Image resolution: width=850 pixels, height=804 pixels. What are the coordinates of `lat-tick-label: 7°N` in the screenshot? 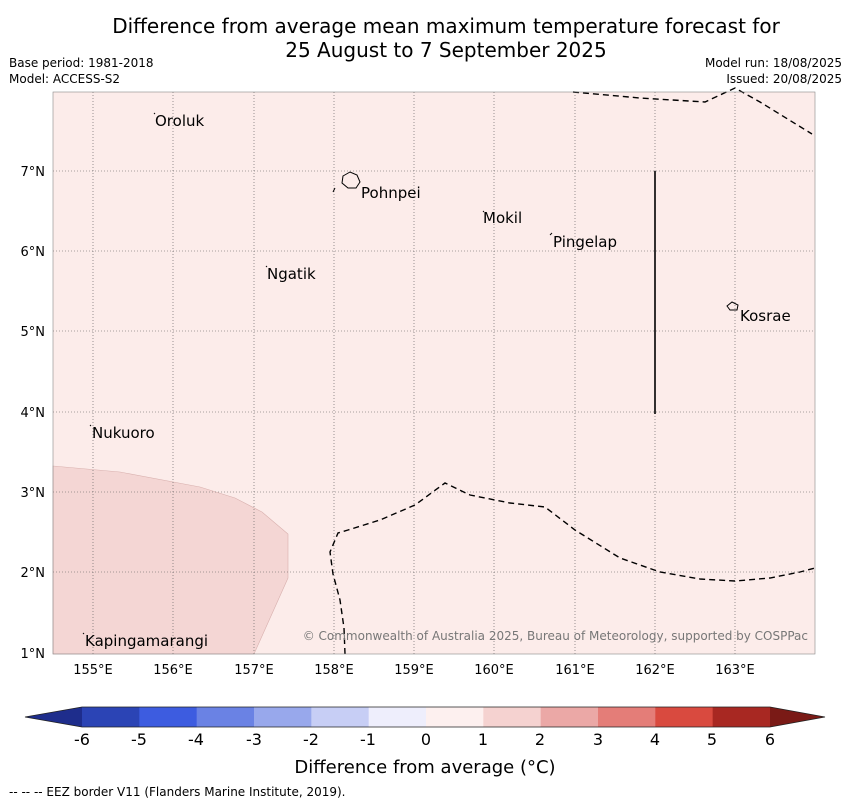 It's located at (33, 172).